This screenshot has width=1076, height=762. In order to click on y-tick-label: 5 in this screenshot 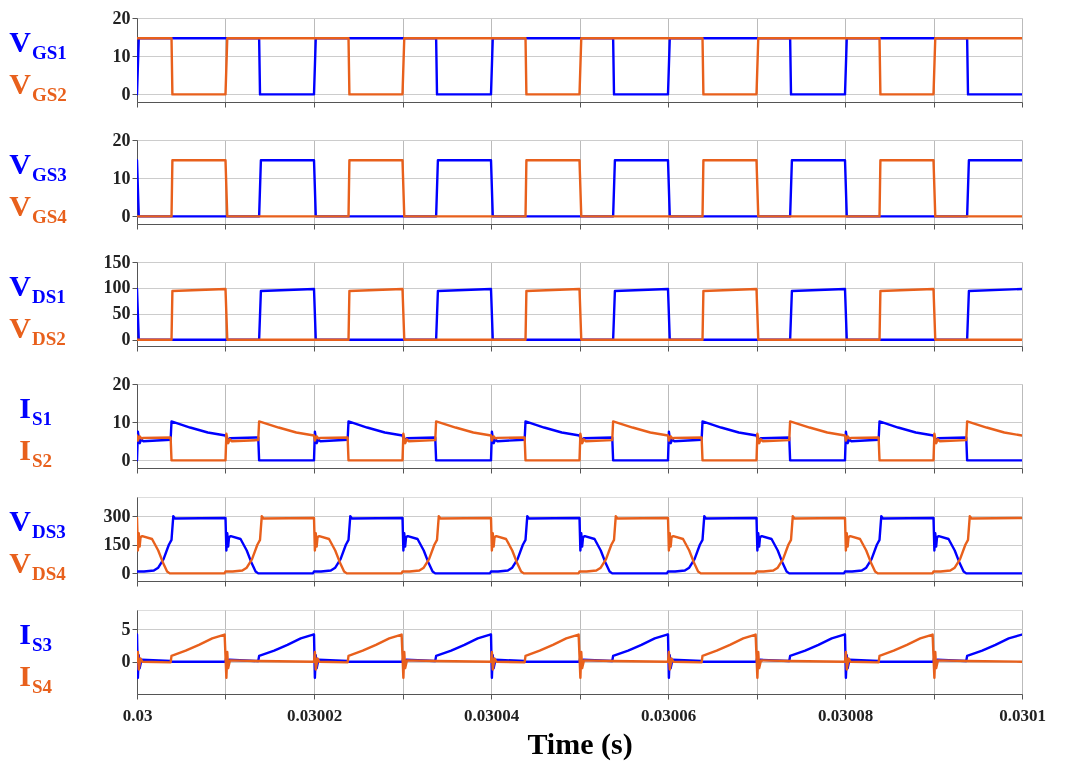, I will do `click(126, 628)`.